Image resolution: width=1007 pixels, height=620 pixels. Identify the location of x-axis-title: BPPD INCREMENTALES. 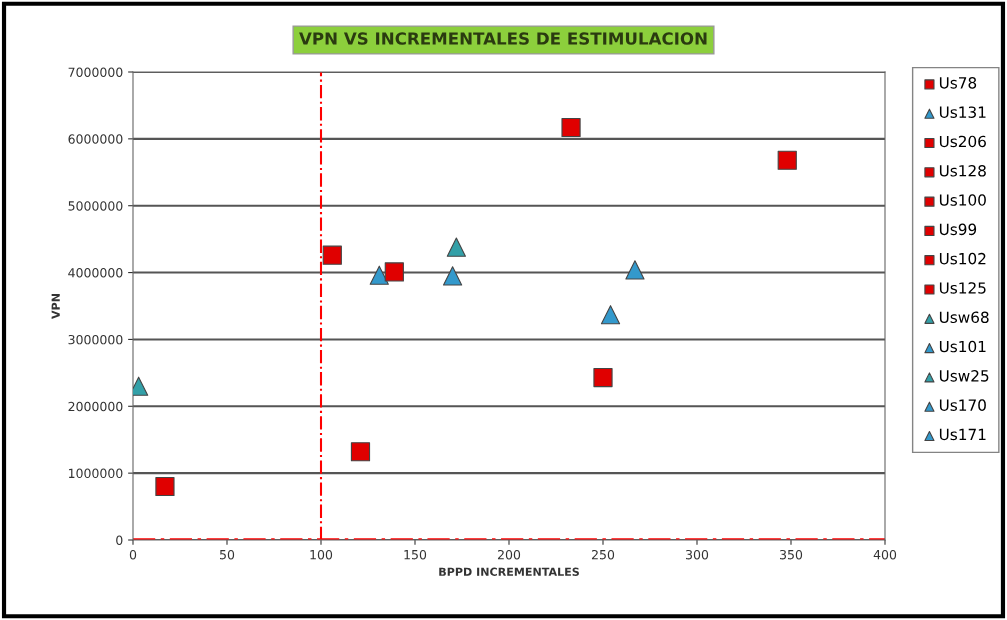
(509, 571).